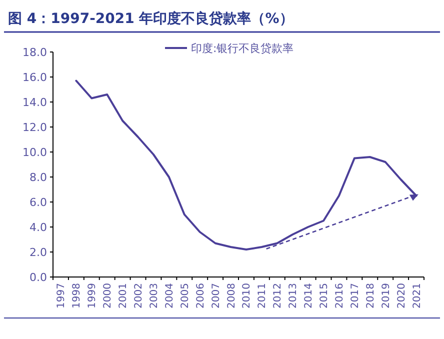 The width and height of the screenshot is (444, 339). Describe the element at coordinates (38, 227) in the screenshot. I see `y-tick-label: 4.0` at that location.